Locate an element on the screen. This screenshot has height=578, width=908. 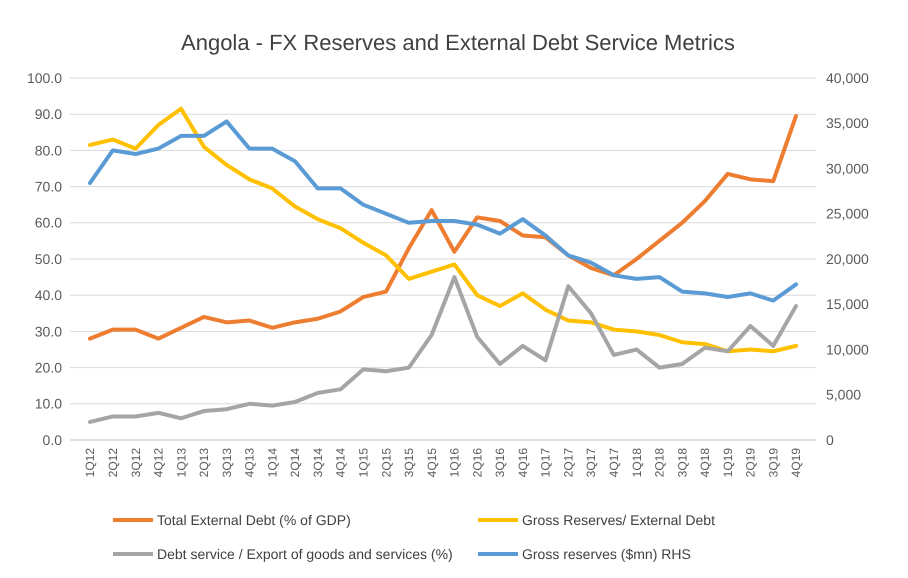
y-tick-label: 40.0 is located at coordinates (48, 295).